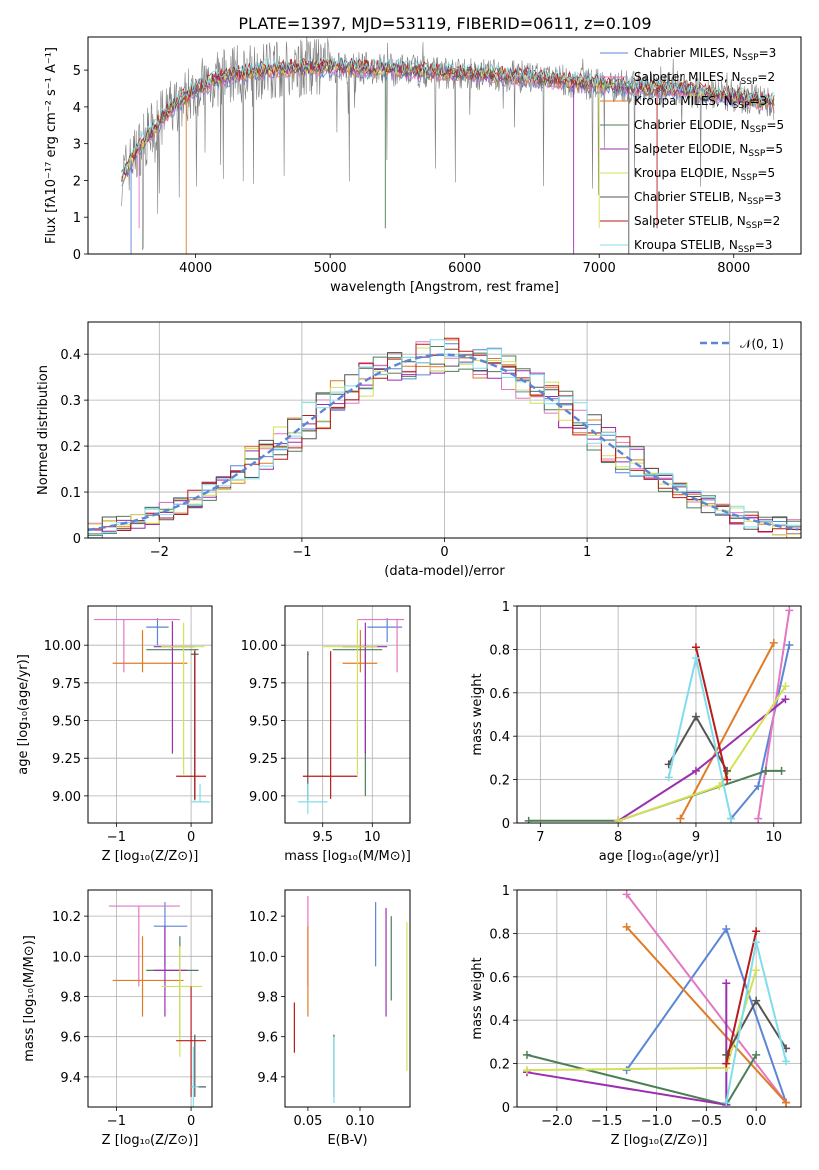 The height and width of the screenshot is (1170, 819). Describe the element at coordinates (159, 552) in the screenshot. I see `x-tick-label: −2` at that location.